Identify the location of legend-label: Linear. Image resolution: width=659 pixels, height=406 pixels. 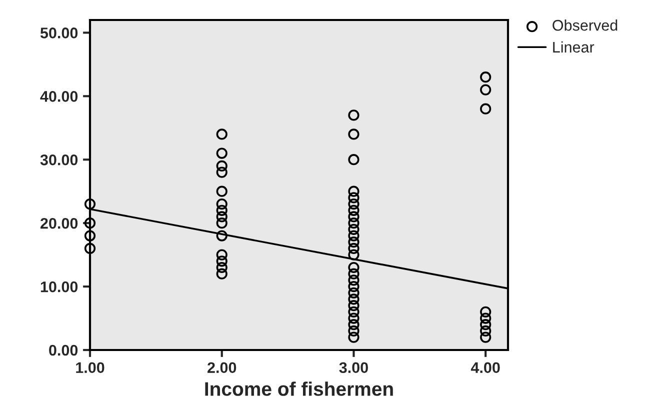
(573, 47).